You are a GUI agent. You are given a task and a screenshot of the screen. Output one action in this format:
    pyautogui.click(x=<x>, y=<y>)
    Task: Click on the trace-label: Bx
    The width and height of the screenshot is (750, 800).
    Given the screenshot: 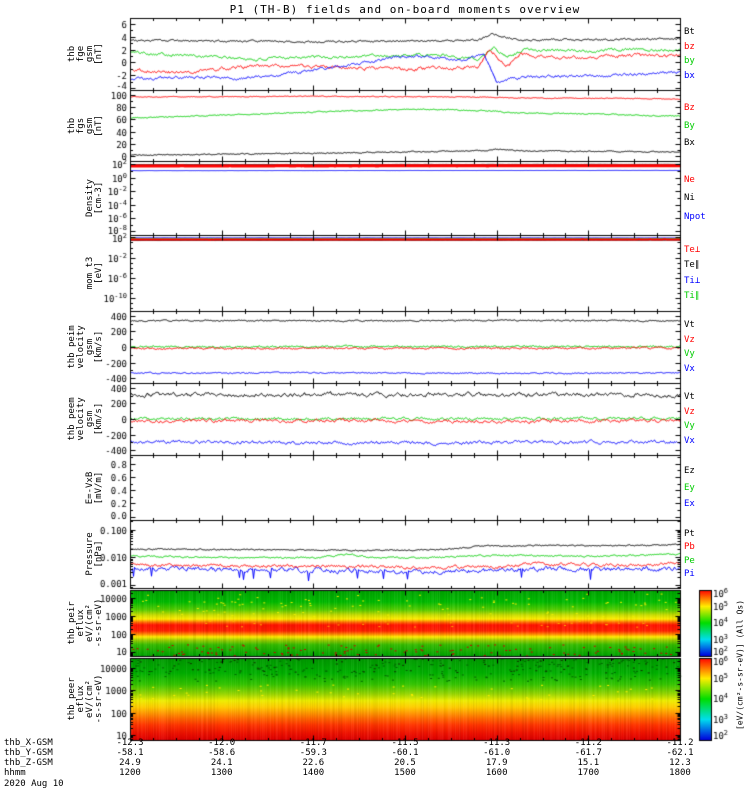 What is the action you would take?
    pyautogui.click(x=689, y=143)
    